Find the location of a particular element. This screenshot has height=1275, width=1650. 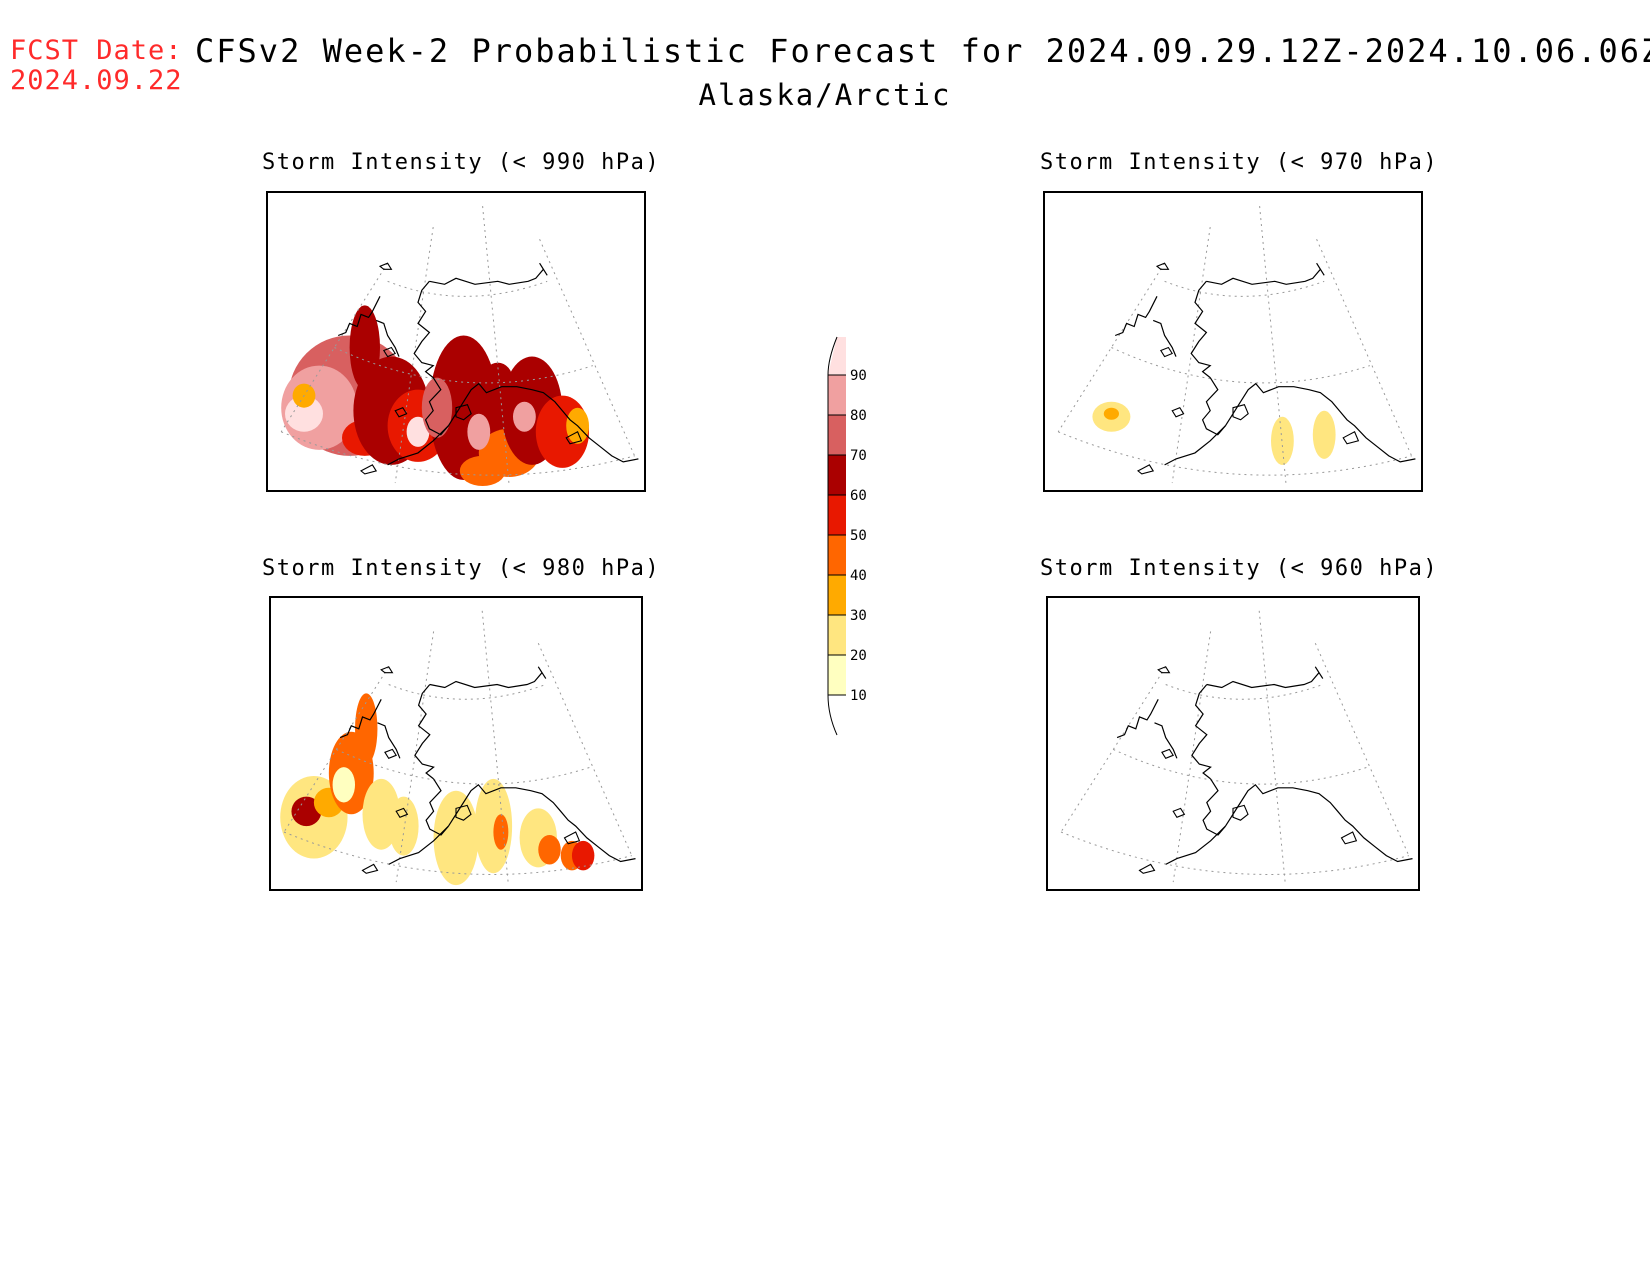

colorbar-tick-label: 80 is located at coordinates (858, 416).